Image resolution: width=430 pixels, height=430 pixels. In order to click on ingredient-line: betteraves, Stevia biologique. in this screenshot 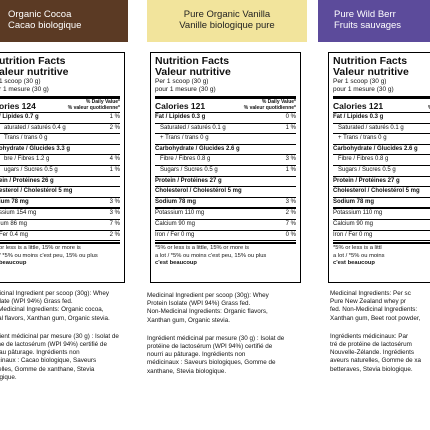, I will do `click(371, 369)`.